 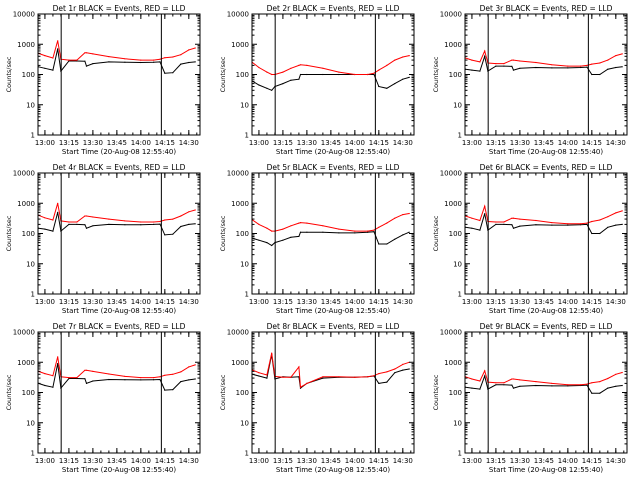 I want to click on x-axis-label: Start Time (20-Aug-08 12:55:40), so click(x=119, y=152).